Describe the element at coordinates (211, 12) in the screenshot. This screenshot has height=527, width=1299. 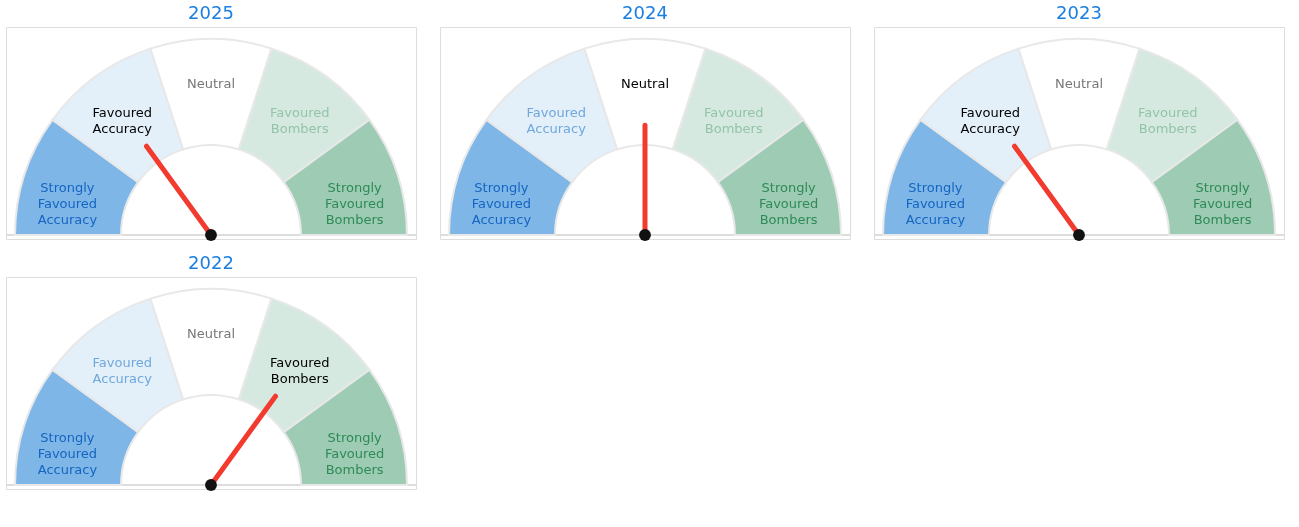
I see `chart-title: 2025` at that location.